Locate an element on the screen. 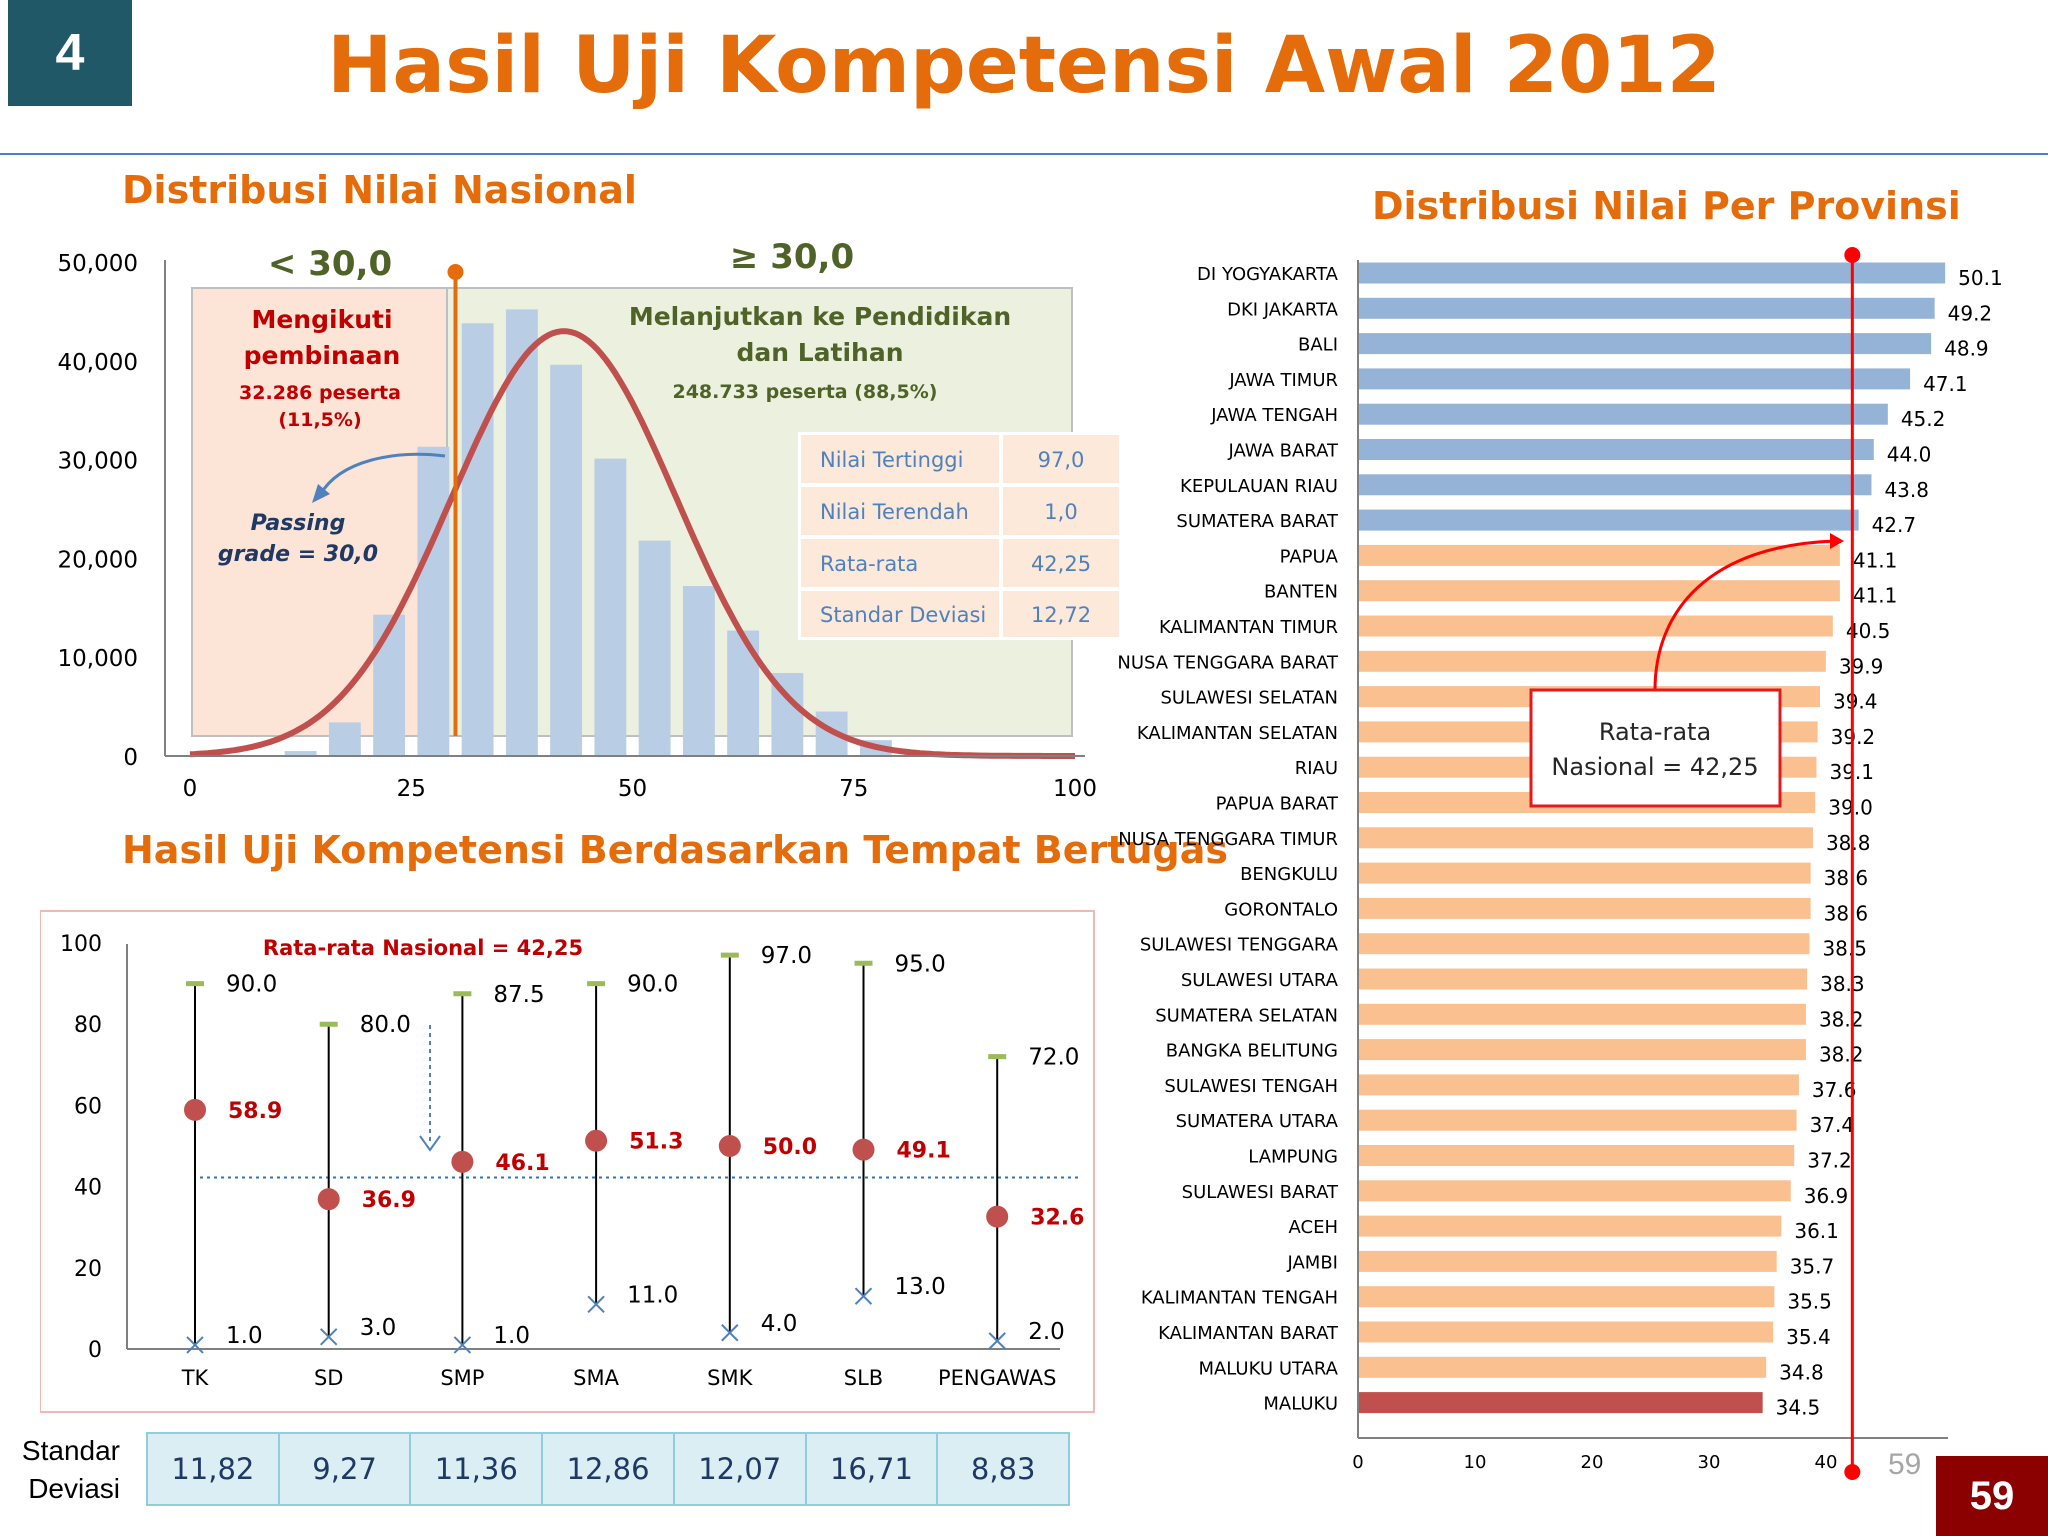 The image size is (2048, 1536). stat-value: 1,0 is located at coordinates (1060, 512).